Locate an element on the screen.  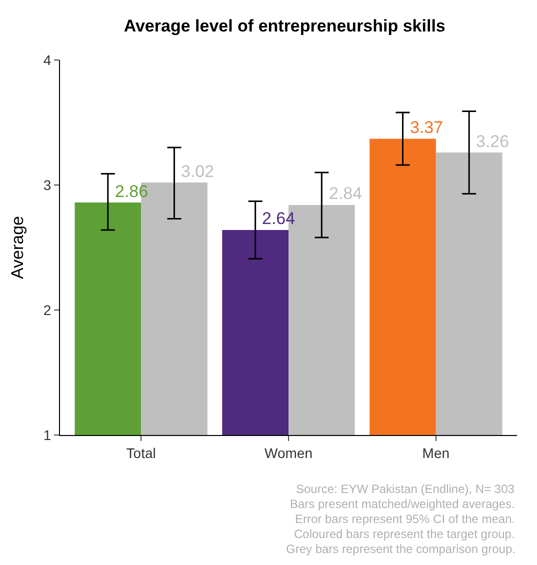
data-label: 2.64 is located at coordinates (279, 218).